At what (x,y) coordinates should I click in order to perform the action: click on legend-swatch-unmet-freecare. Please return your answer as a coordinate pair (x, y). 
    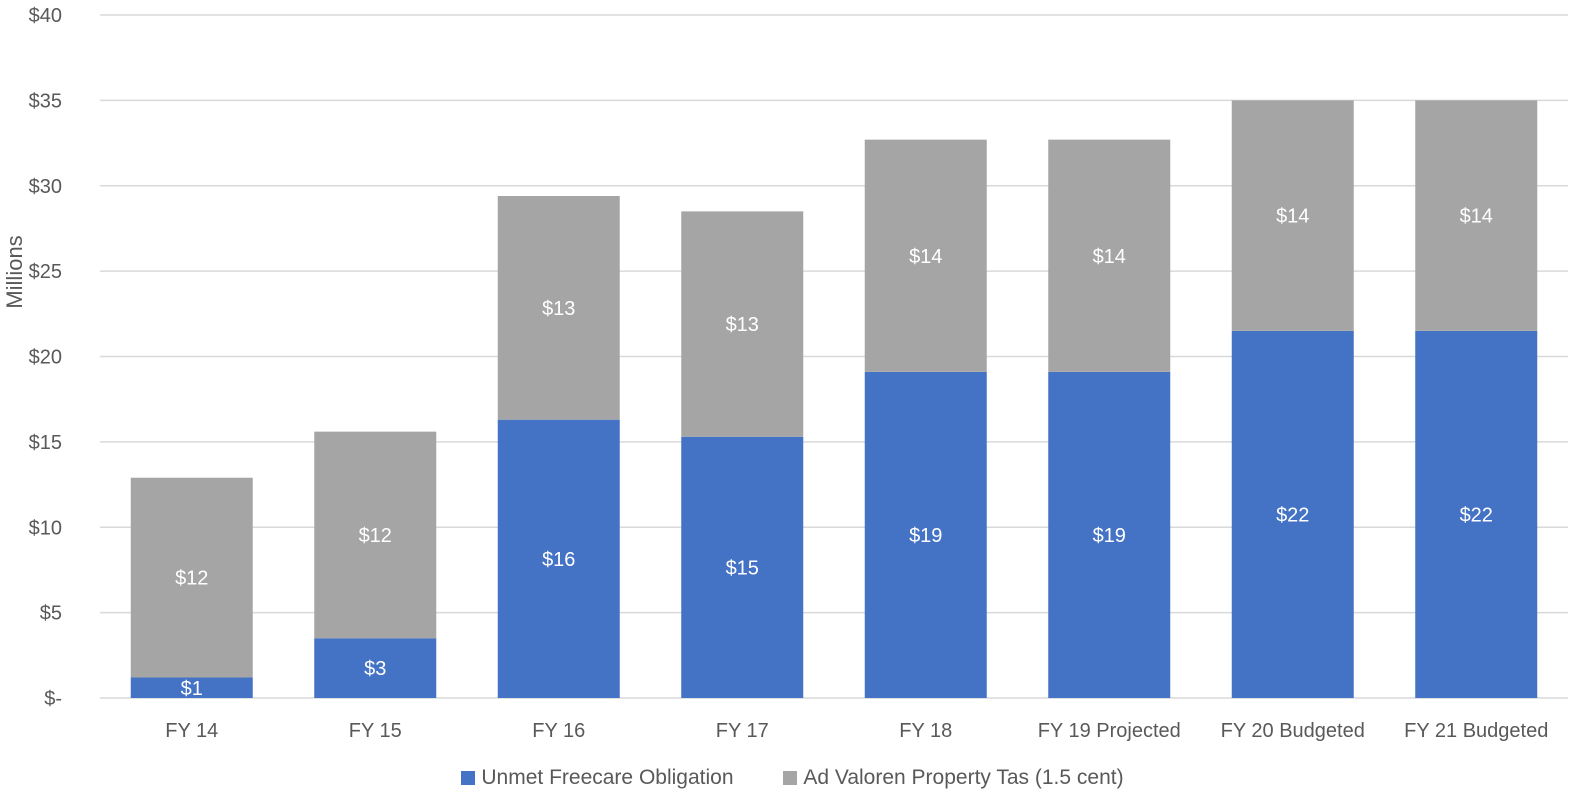
    Looking at the image, I should click on (468, 778).